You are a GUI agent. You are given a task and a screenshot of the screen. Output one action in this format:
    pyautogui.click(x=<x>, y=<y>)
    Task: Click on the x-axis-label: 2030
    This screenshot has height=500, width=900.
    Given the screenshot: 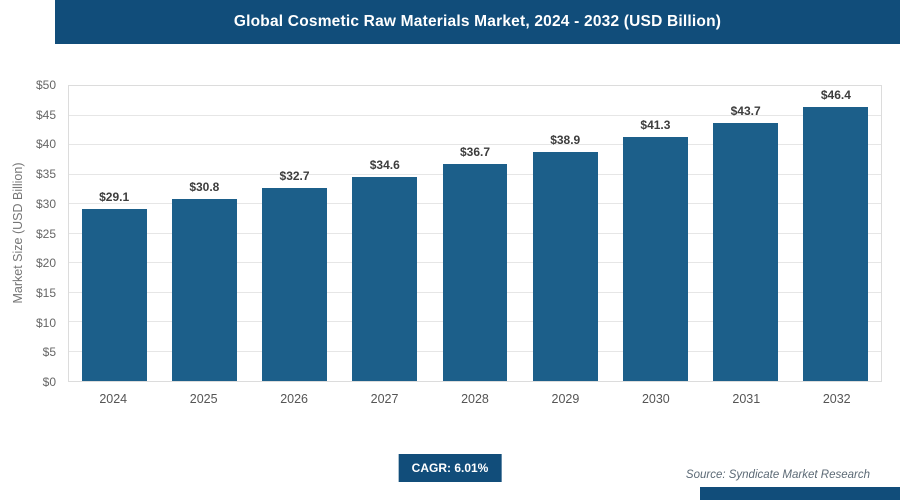 What is the action you would take?
    pyautogui.click(x=655, y=399)
    